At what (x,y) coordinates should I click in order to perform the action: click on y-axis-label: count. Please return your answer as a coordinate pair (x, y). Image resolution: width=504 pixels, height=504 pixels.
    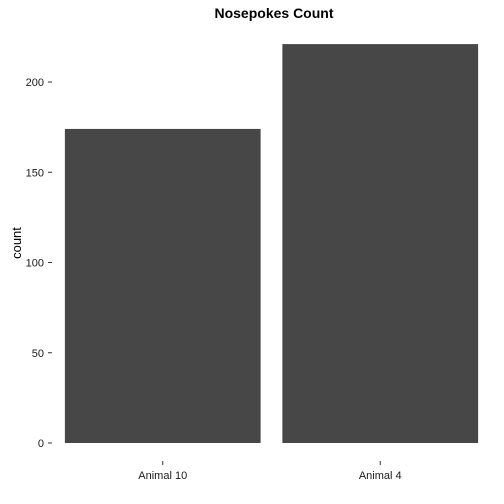
    Looking at the image, I should click on (16, 243).